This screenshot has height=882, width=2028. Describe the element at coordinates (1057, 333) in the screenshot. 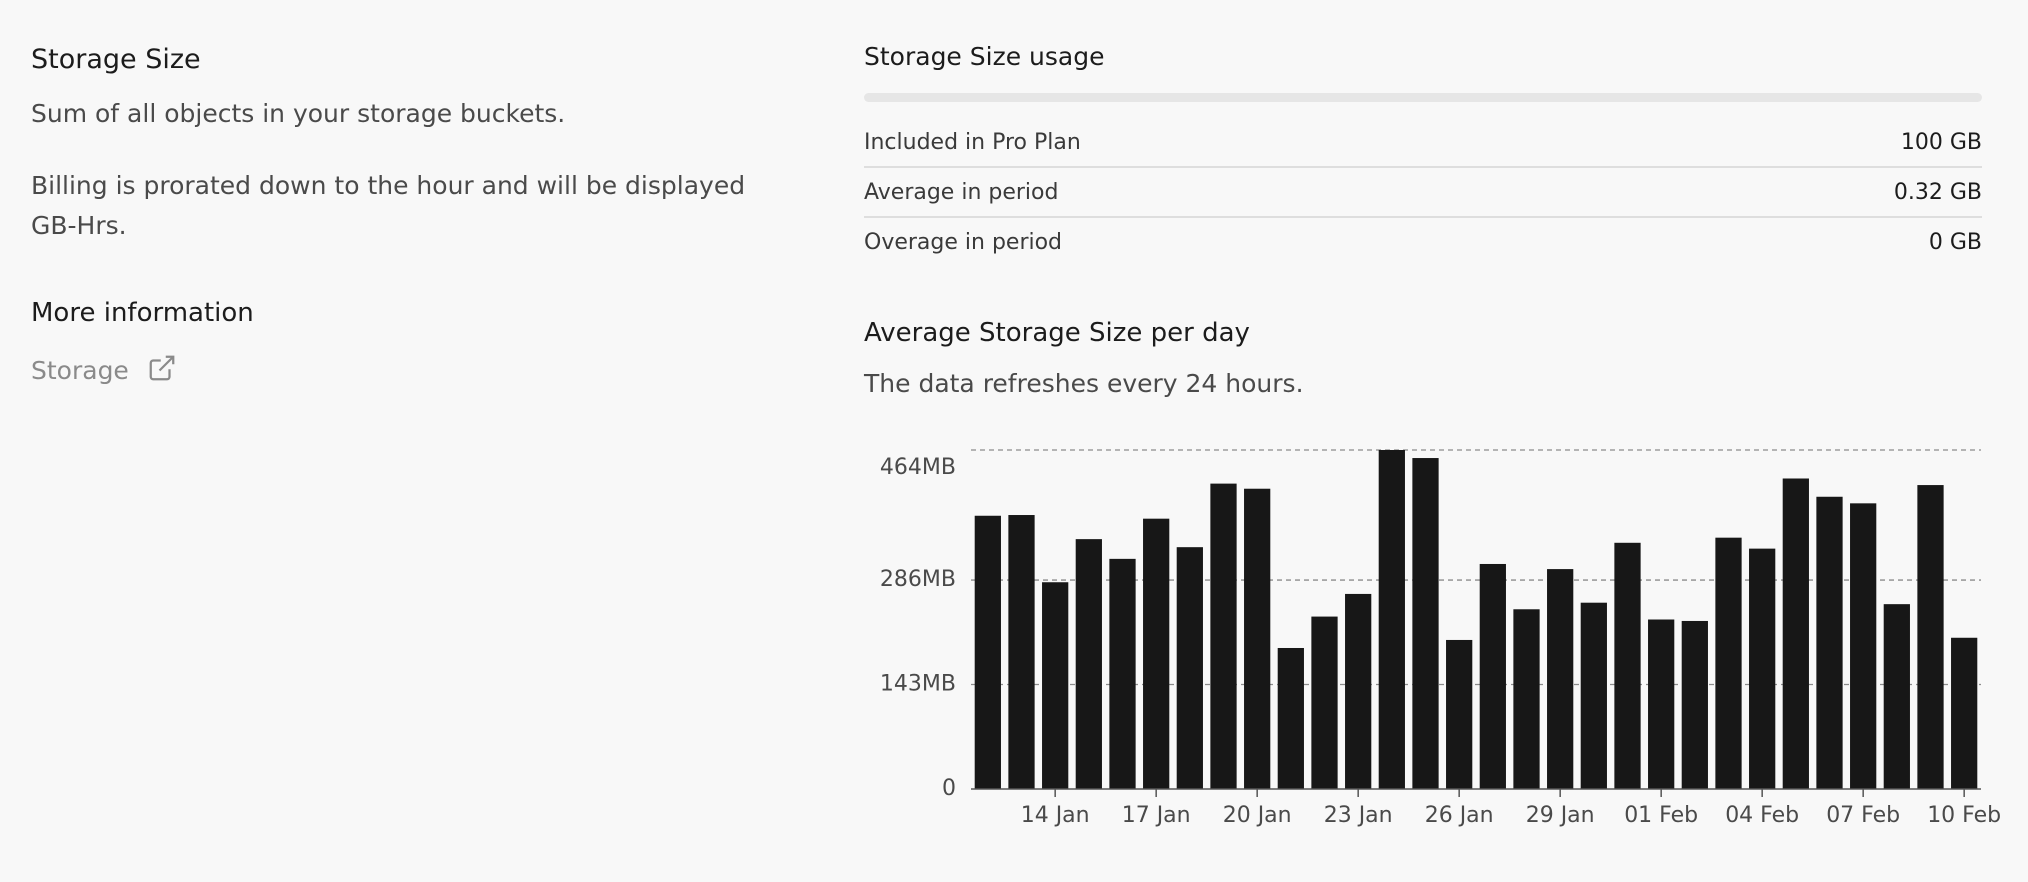

I see `chart-title: Average Storage Size per day` at that location.